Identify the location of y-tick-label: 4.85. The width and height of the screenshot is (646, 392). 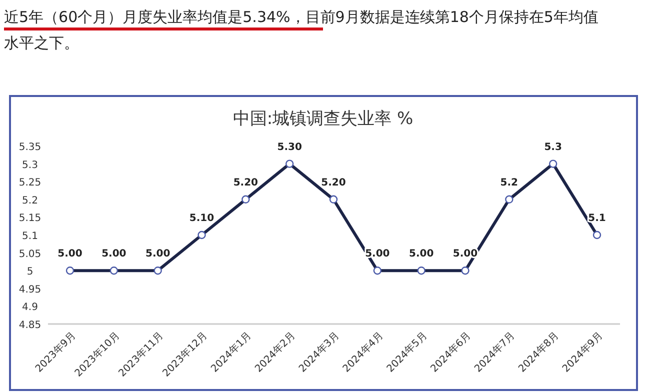
(30, 325).